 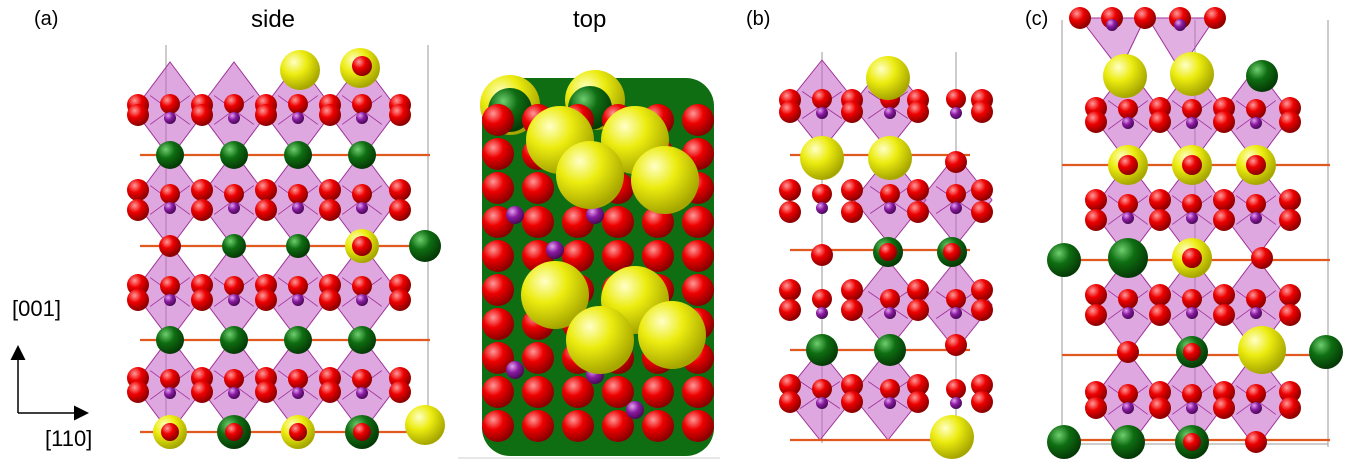 What do you see at coordinates (46, 19) in the screenshot?
I see `panel-a-label: (a)` at bounding box center [46, 19].